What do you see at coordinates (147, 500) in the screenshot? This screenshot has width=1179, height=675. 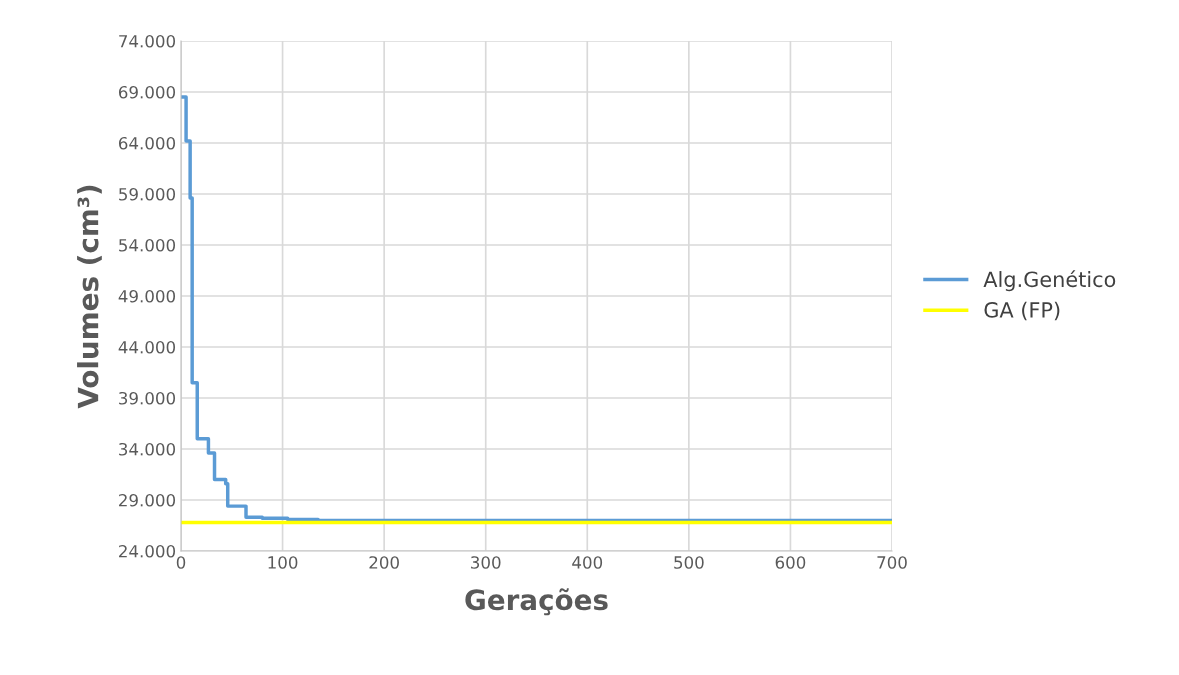 I see `y-tick-label: 29.000` at bounding box center [147, 500].